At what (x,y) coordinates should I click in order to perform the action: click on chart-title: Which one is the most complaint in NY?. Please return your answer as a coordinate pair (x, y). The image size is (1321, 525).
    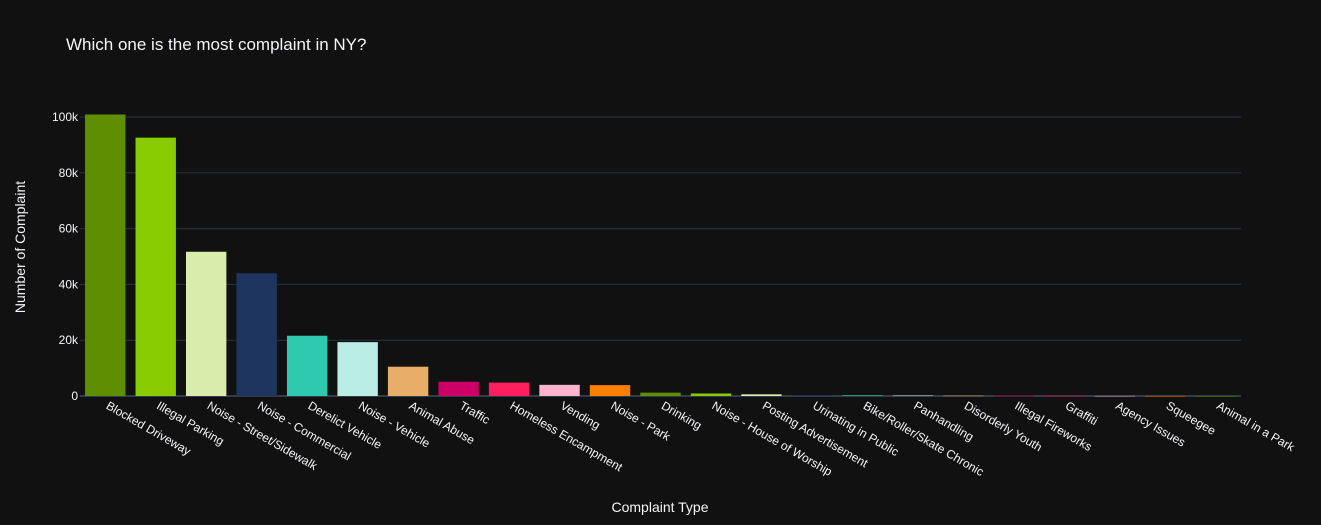
    Looking at the image, I should click on (216, 44).